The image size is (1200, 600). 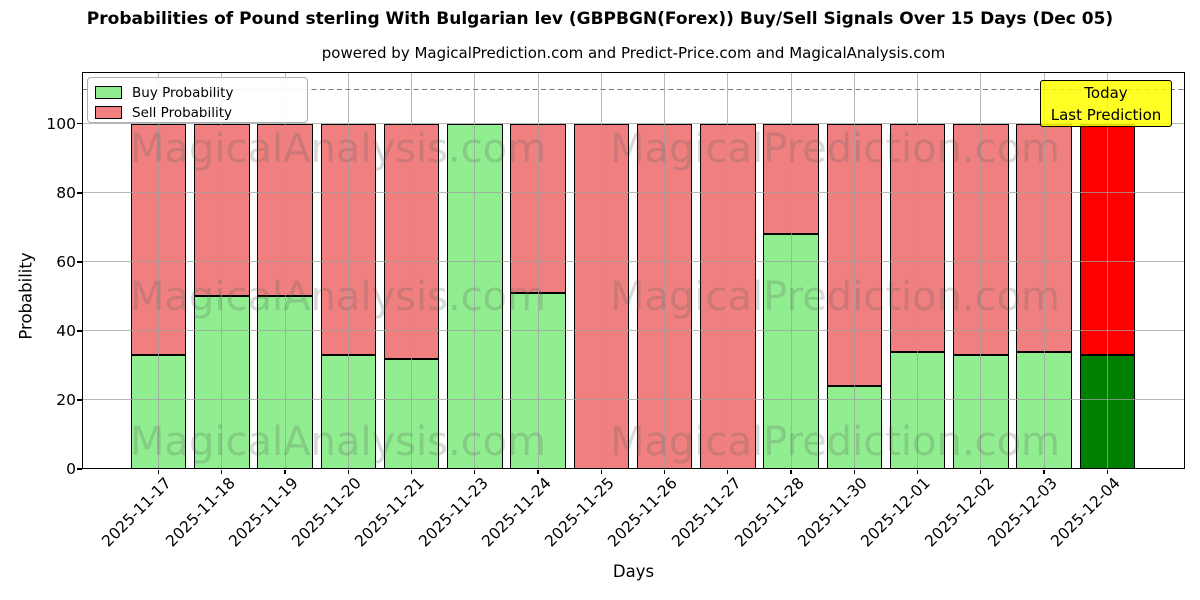 I want to click on sell-color-swatch, so click(x=108, y=112).